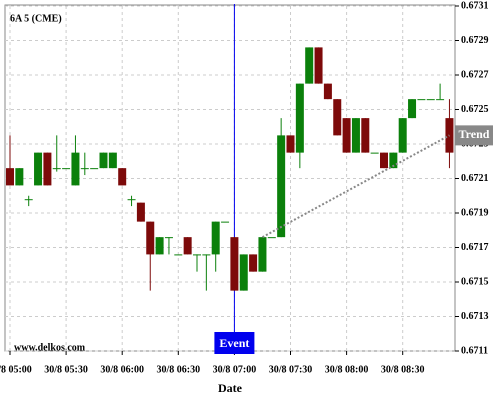 The height and width of the screenshot is (400, 500). What do you see at coordinates (291, 369) in the screenshot?
I see `x-tick-label: 30/8 07:30` at bounding box center [291, 369].